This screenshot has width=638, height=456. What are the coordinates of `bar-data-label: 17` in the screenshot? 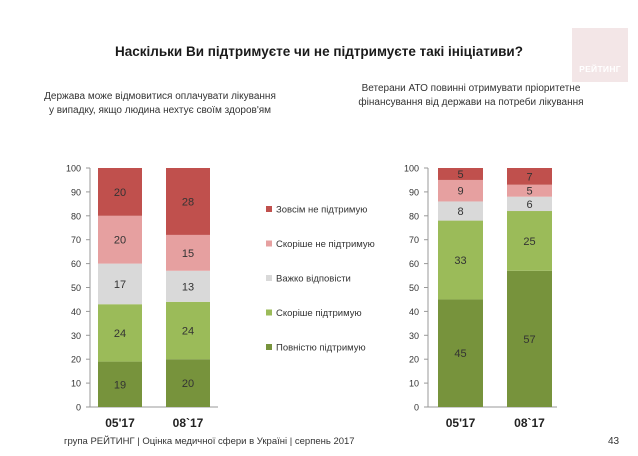 It's located at (120, 285).